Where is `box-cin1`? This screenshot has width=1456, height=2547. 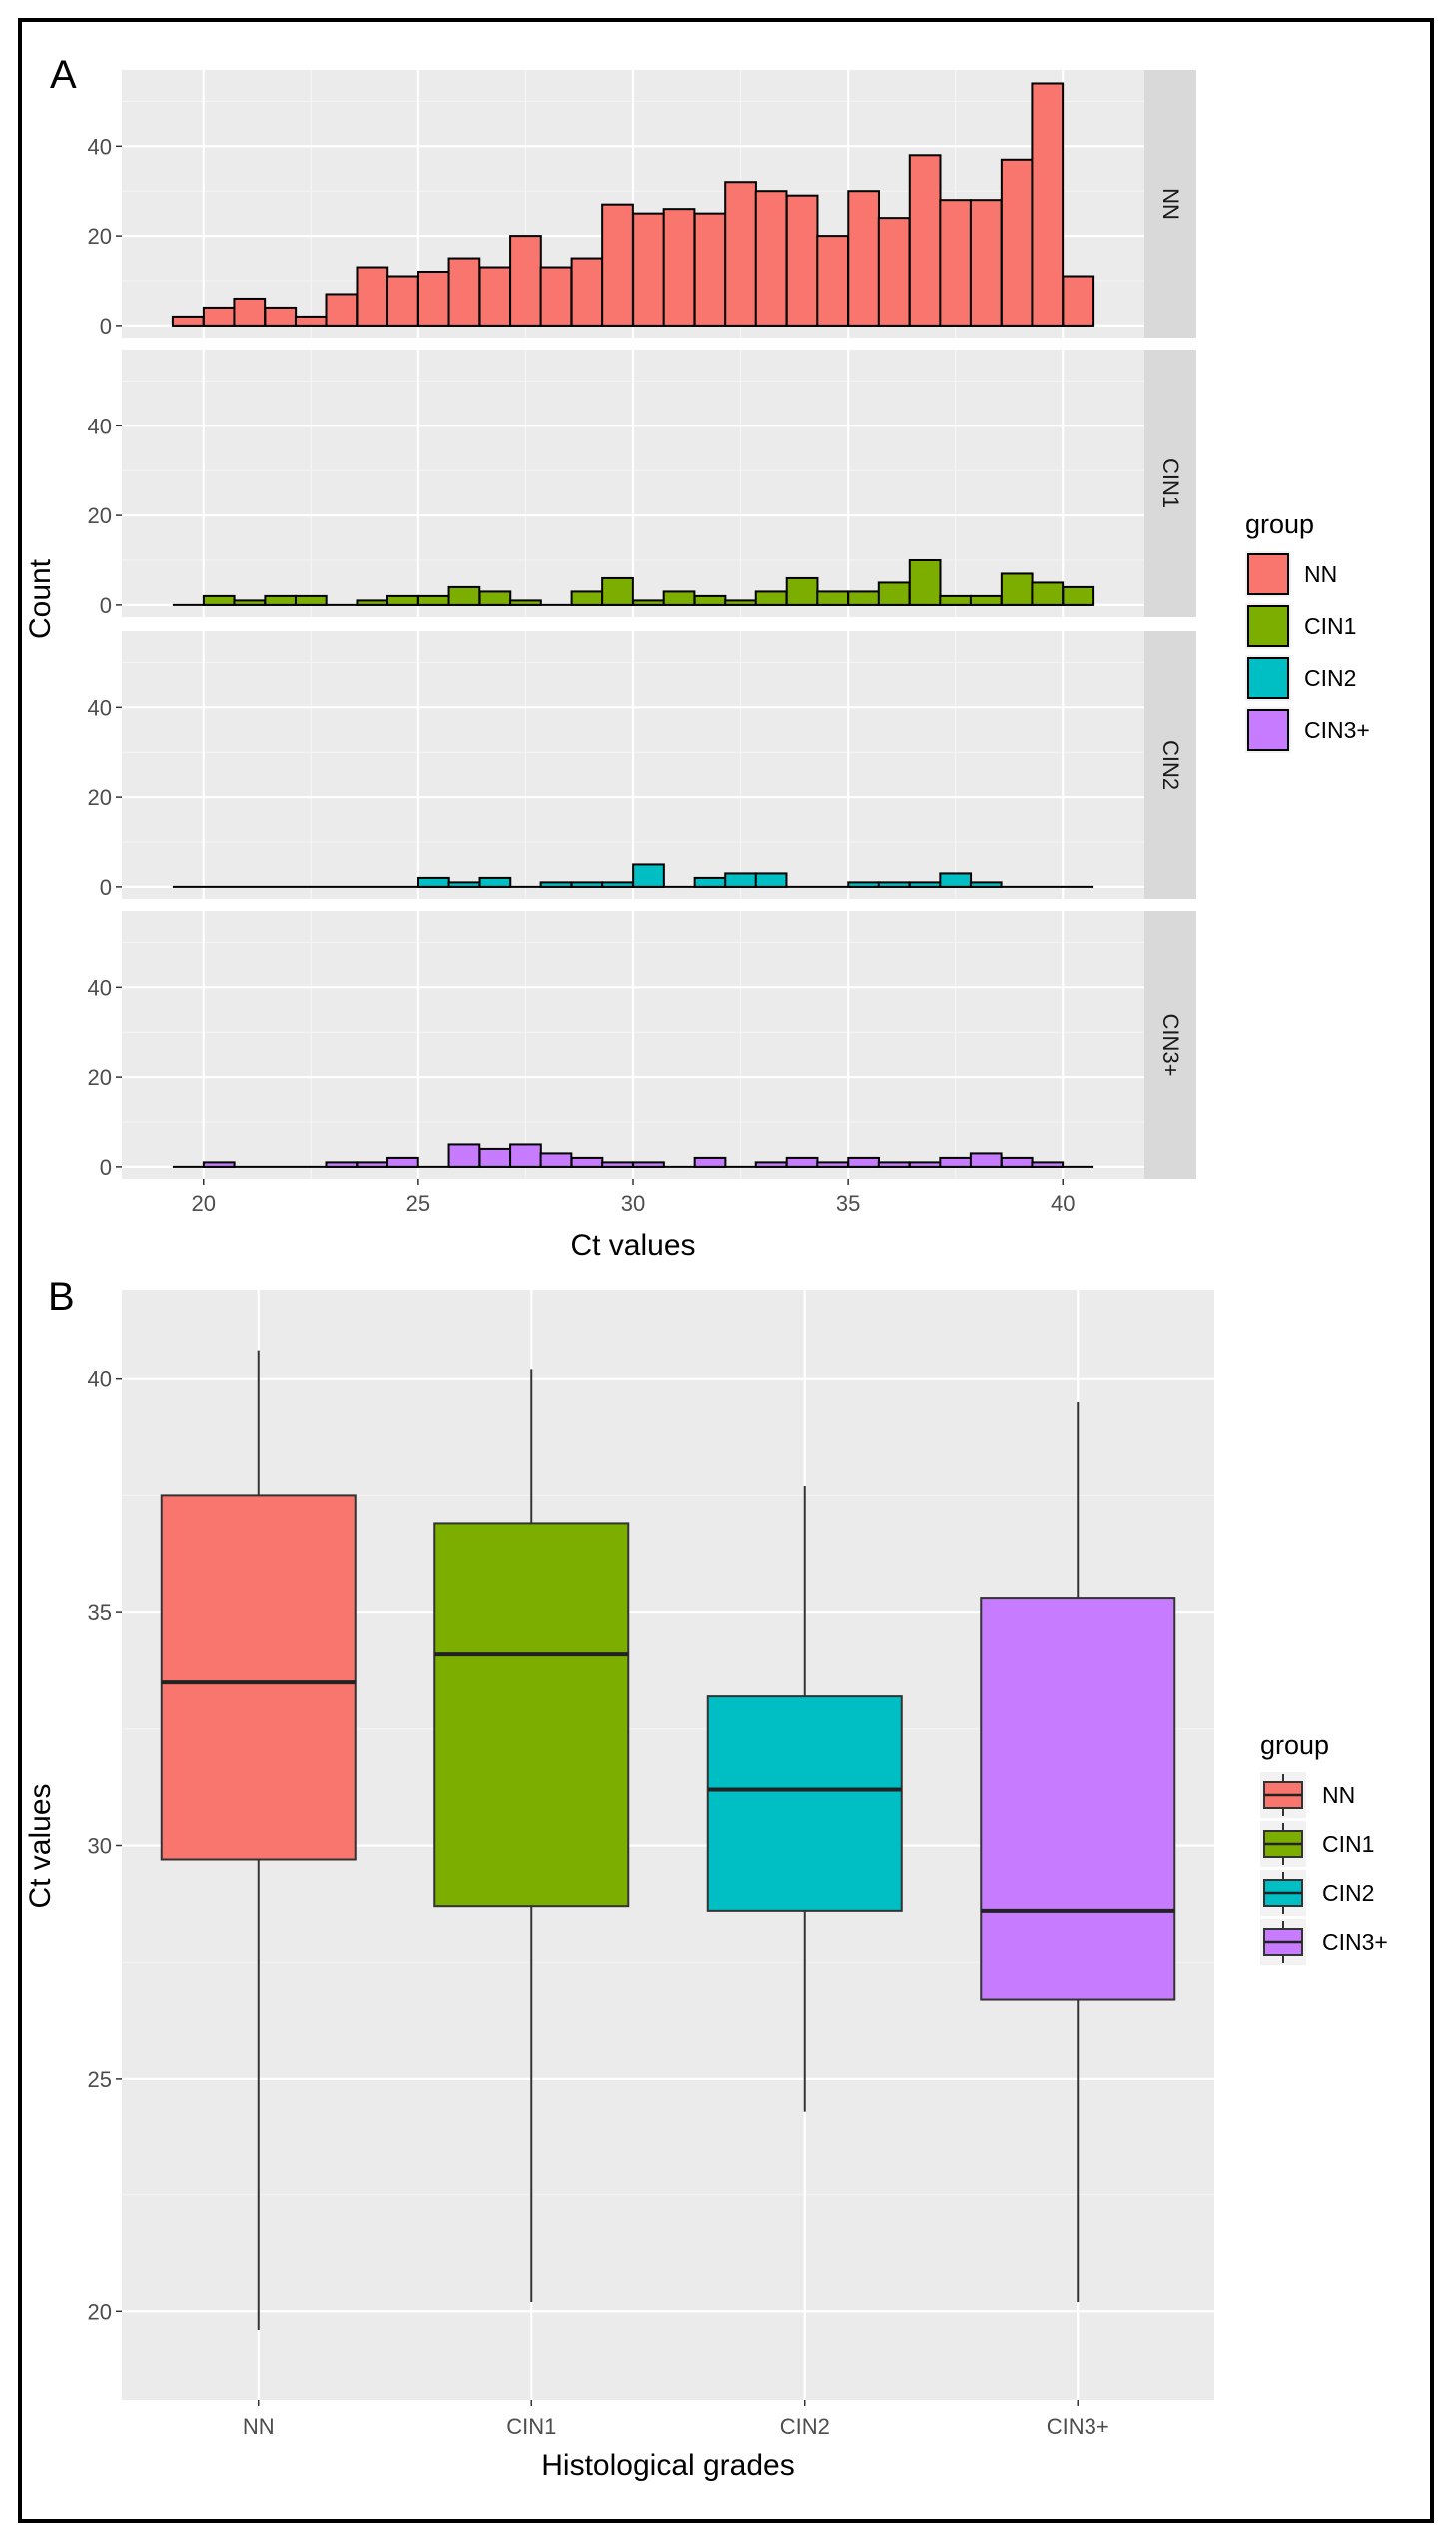 box-cin1 is located at coordinates (531, 1835).